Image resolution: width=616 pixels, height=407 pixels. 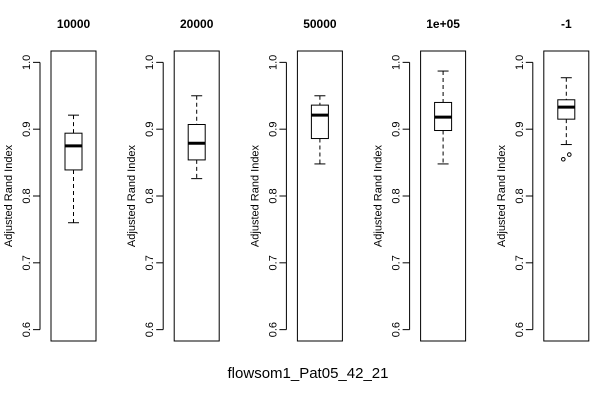 I want to click on boxplot-panel: 20000 0.6 0.7 0.8 0.9 1.0 Adjusted Rand Index, so click(x=173, y=179).